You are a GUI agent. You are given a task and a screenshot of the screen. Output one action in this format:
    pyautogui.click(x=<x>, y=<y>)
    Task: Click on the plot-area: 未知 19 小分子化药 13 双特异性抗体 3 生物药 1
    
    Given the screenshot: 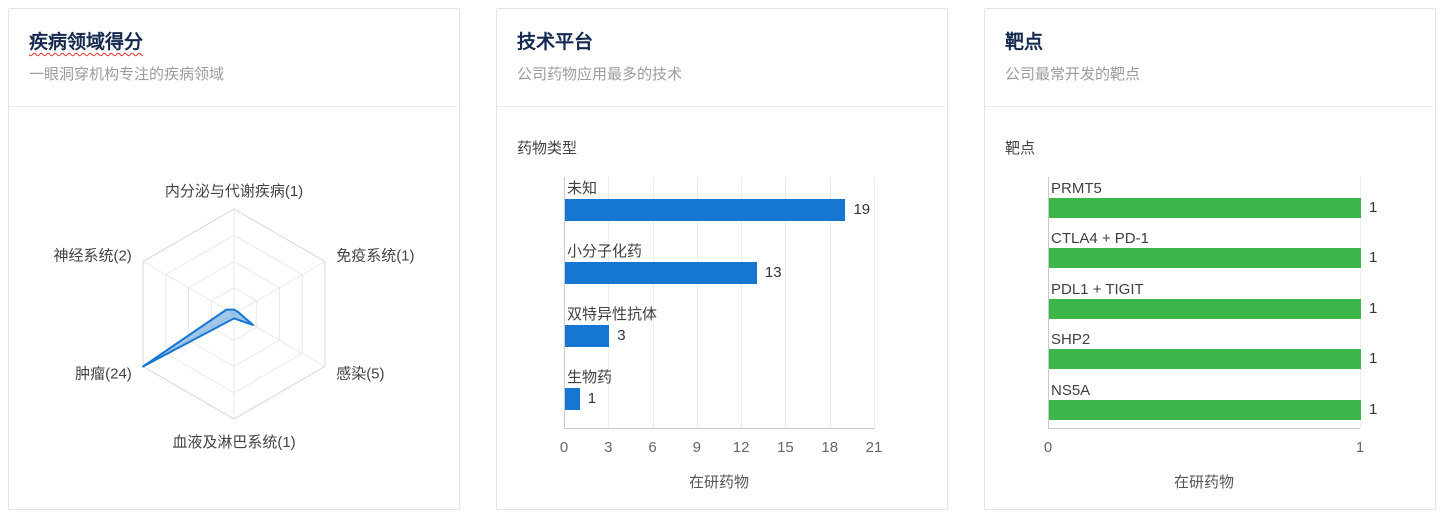 What is the action you would take?
    pyautogui.click(x=719, y=303)
    